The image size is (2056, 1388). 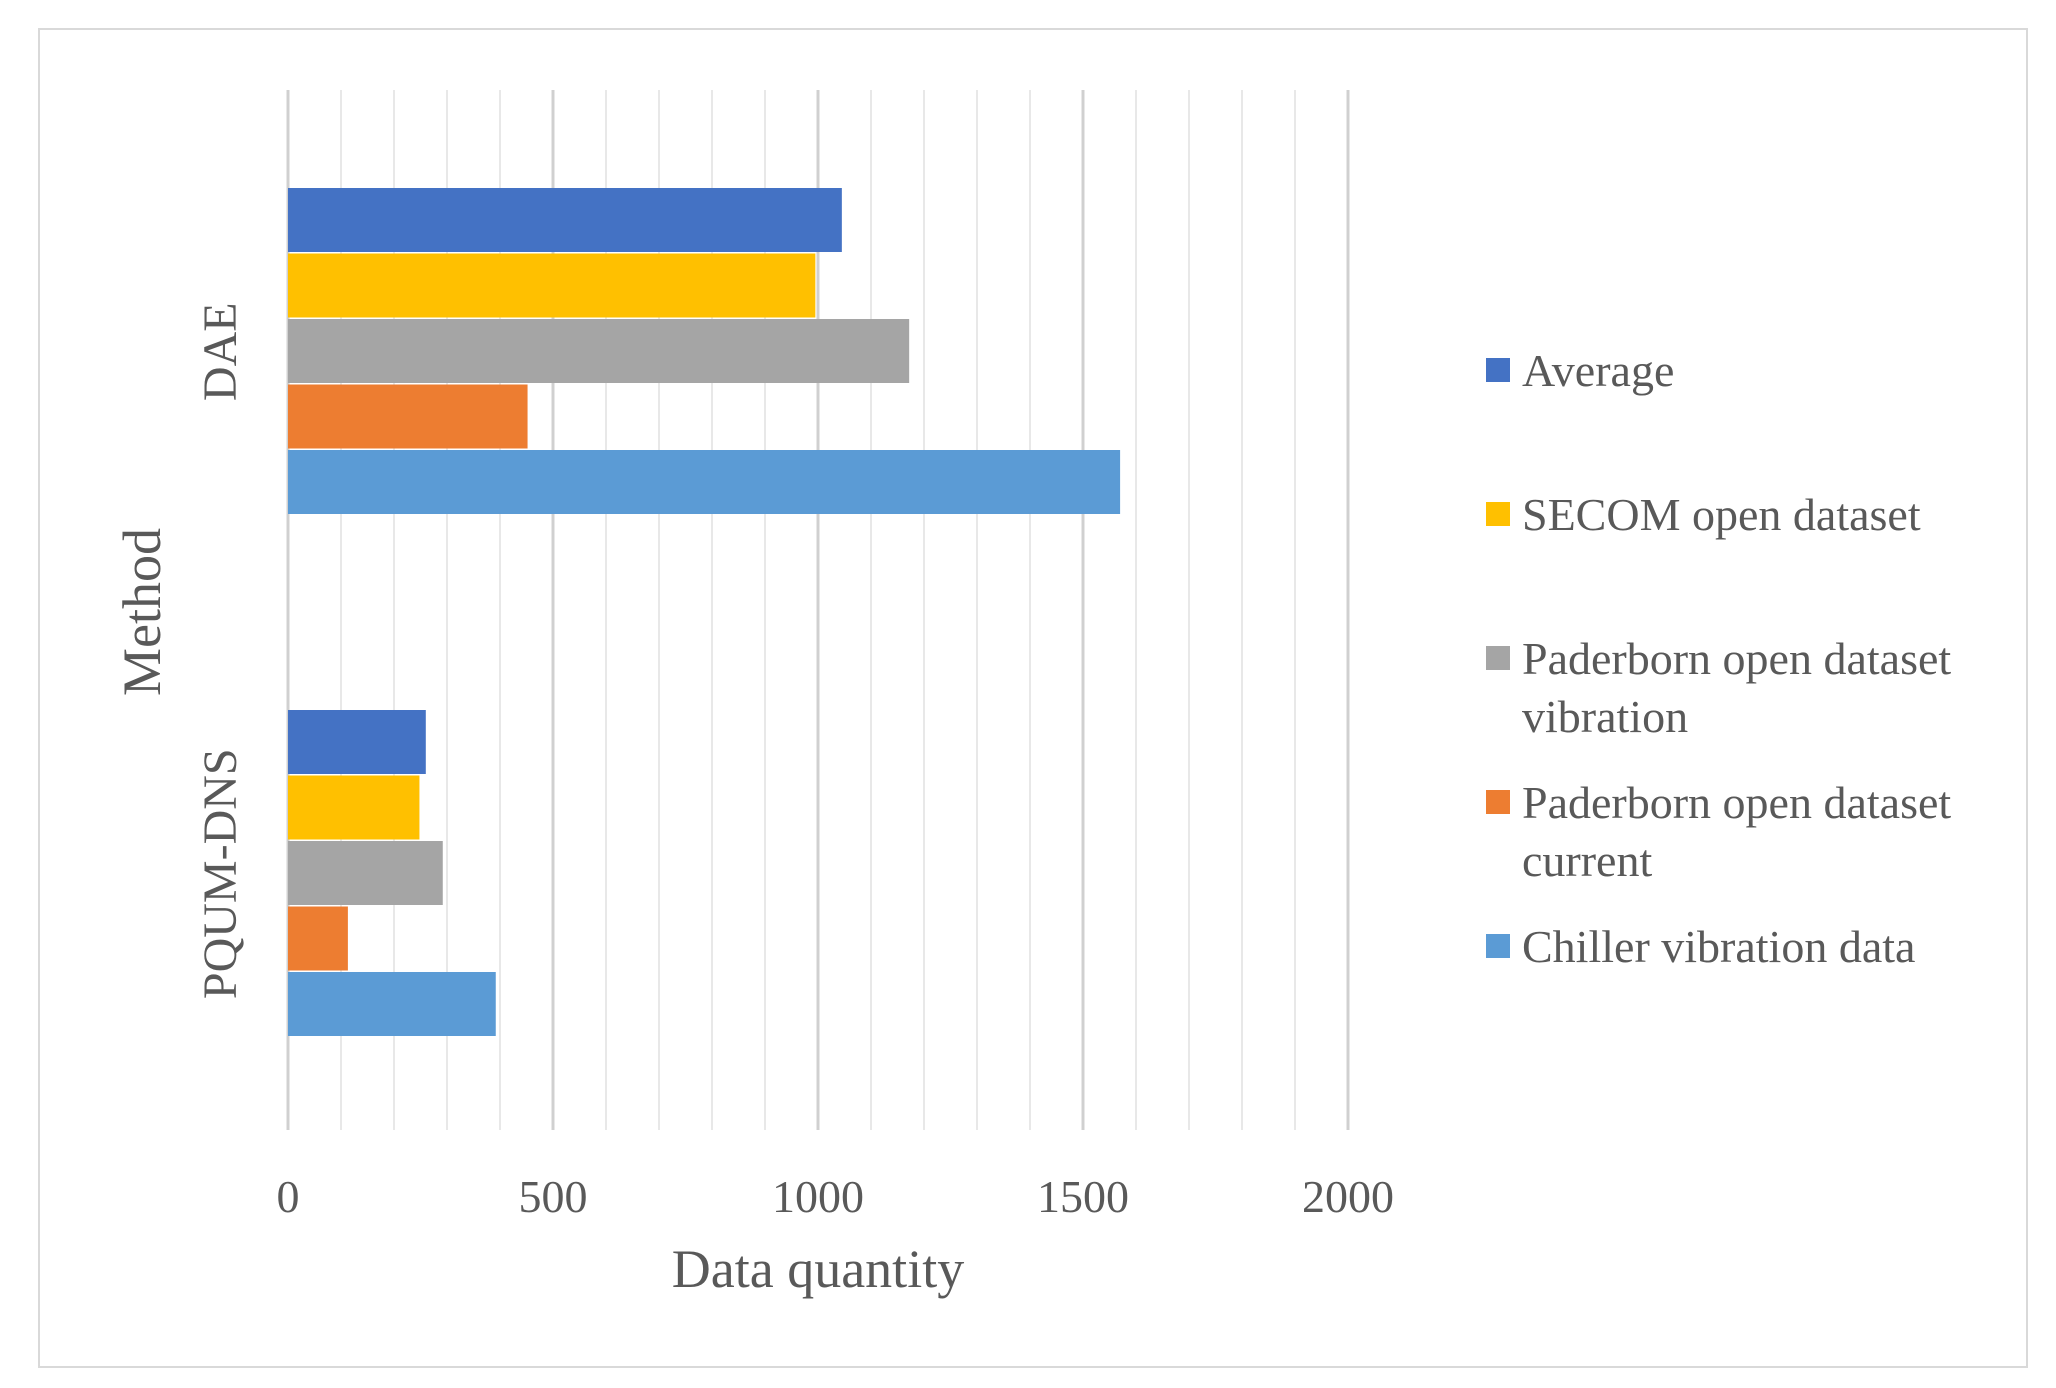 I want to click on legend-label: vibration, so click(x=1605, y=716).